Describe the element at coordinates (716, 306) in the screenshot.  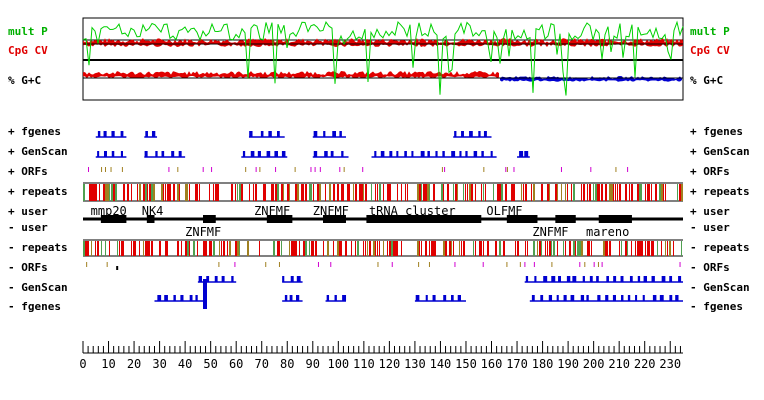
I see `track-label-fgenes_m-r: - fgenes` at that location.